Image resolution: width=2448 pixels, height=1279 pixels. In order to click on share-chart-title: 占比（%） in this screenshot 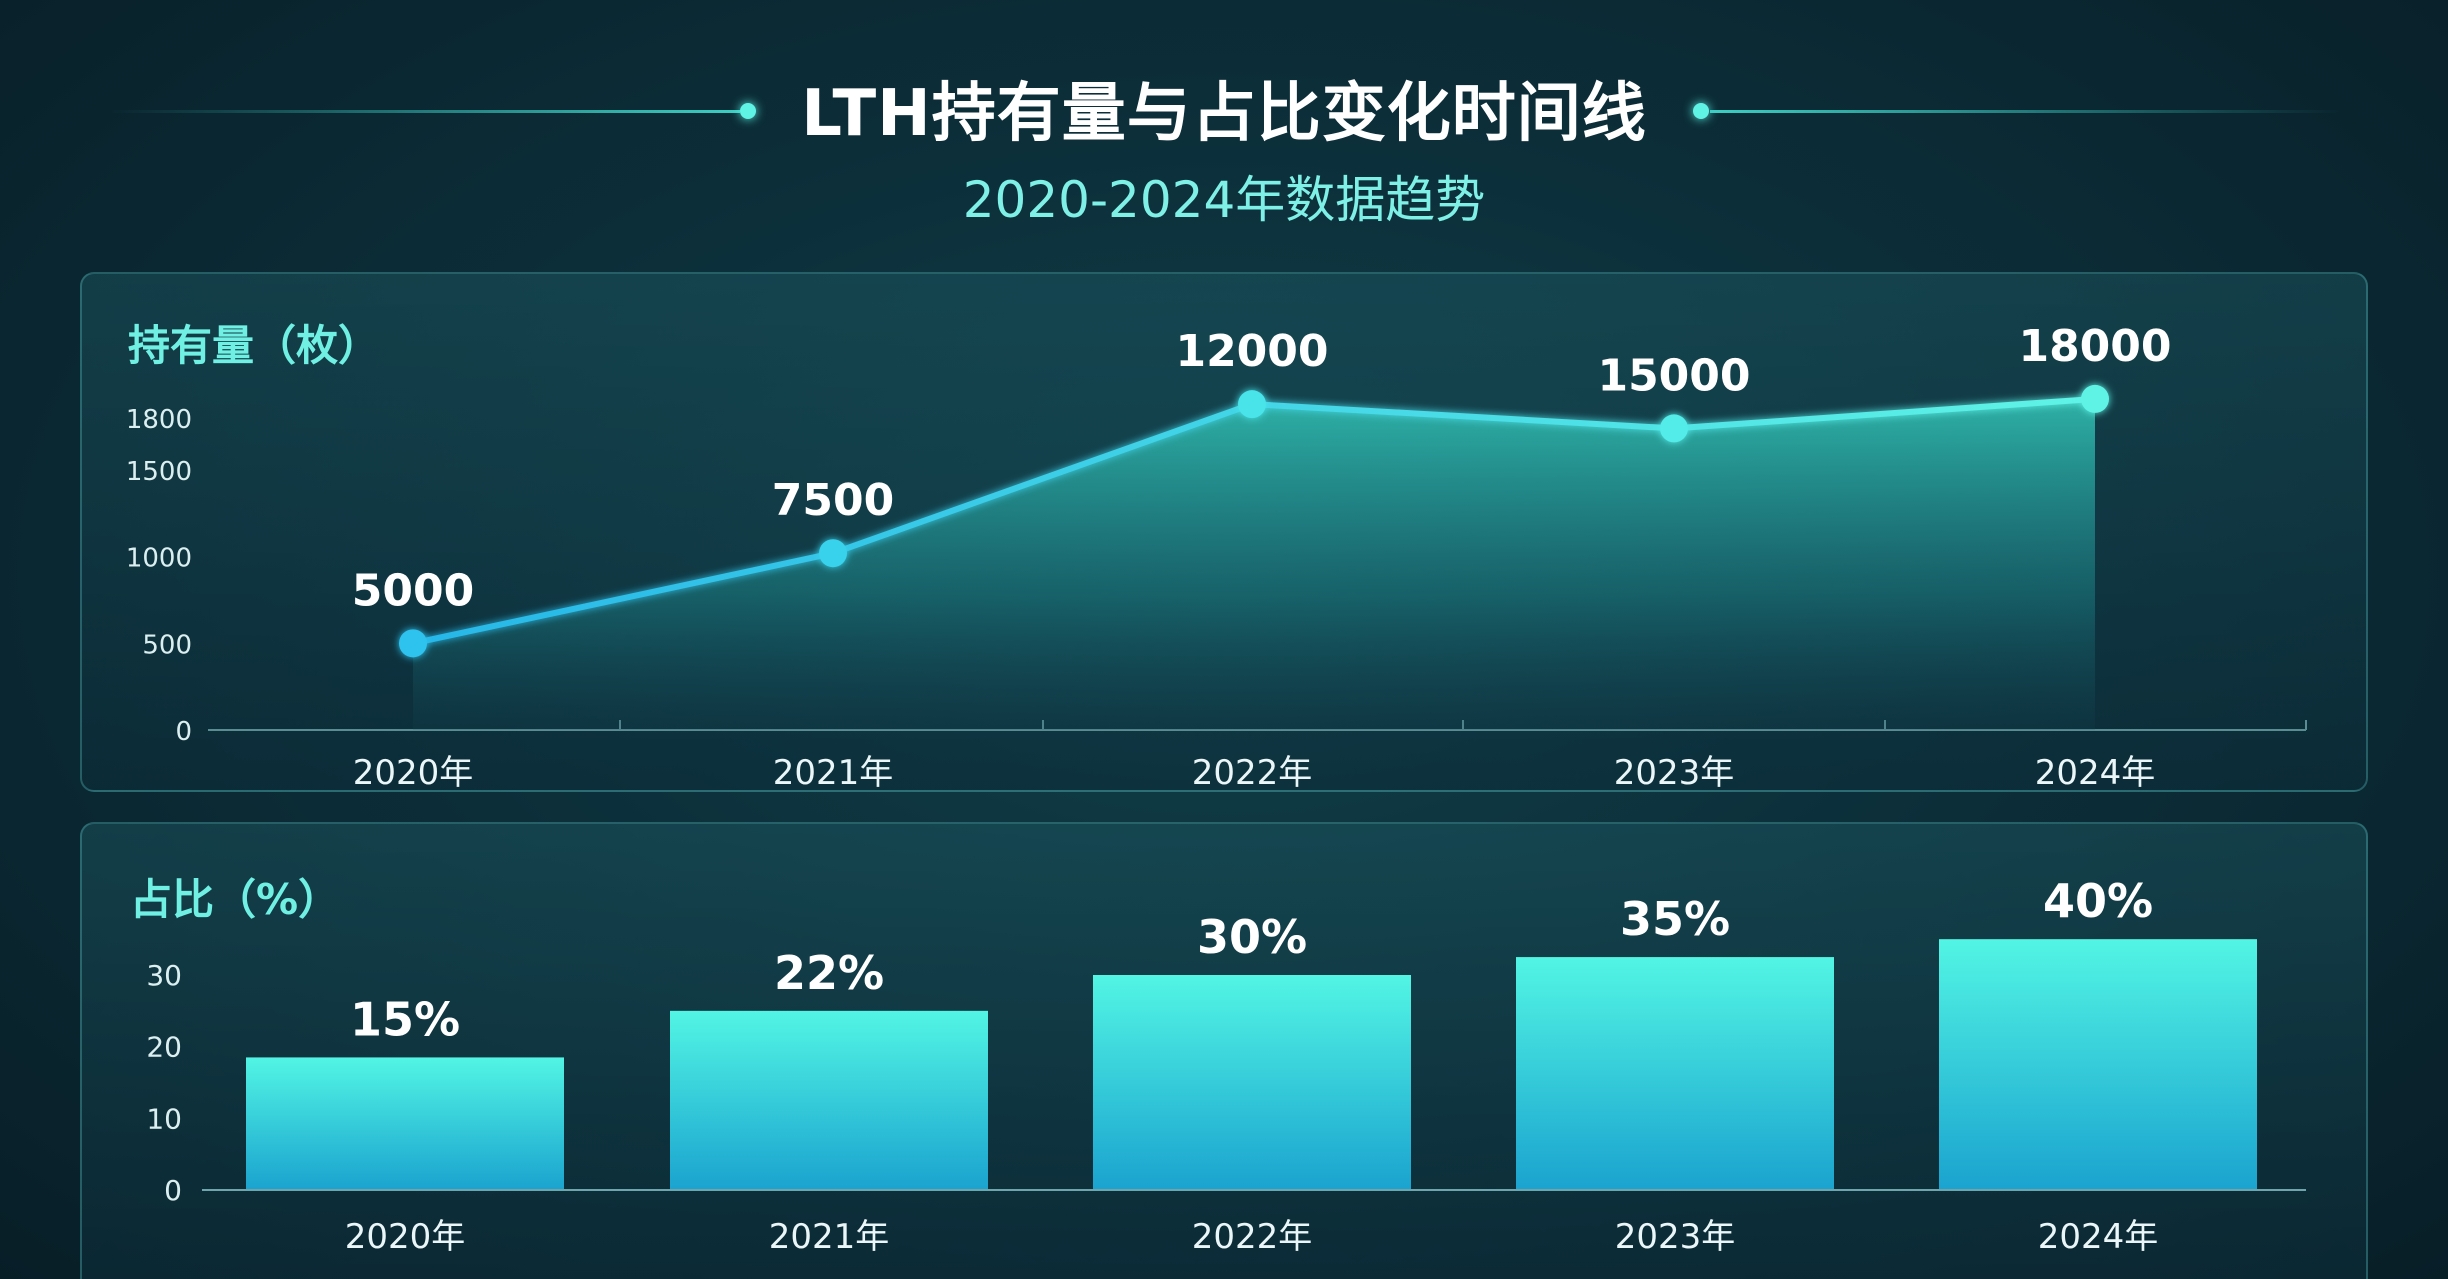, I will do `click(235, 899)`.